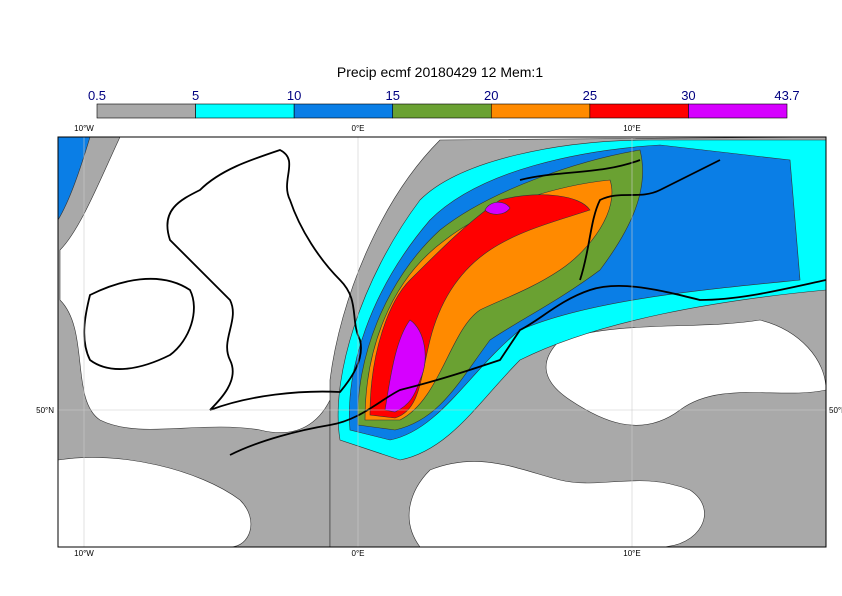 This screenshot has height=596, width=842. Describe the element at coordinates (294, 95) in the screenshot. I see `colorbar-label: 10` at that location.